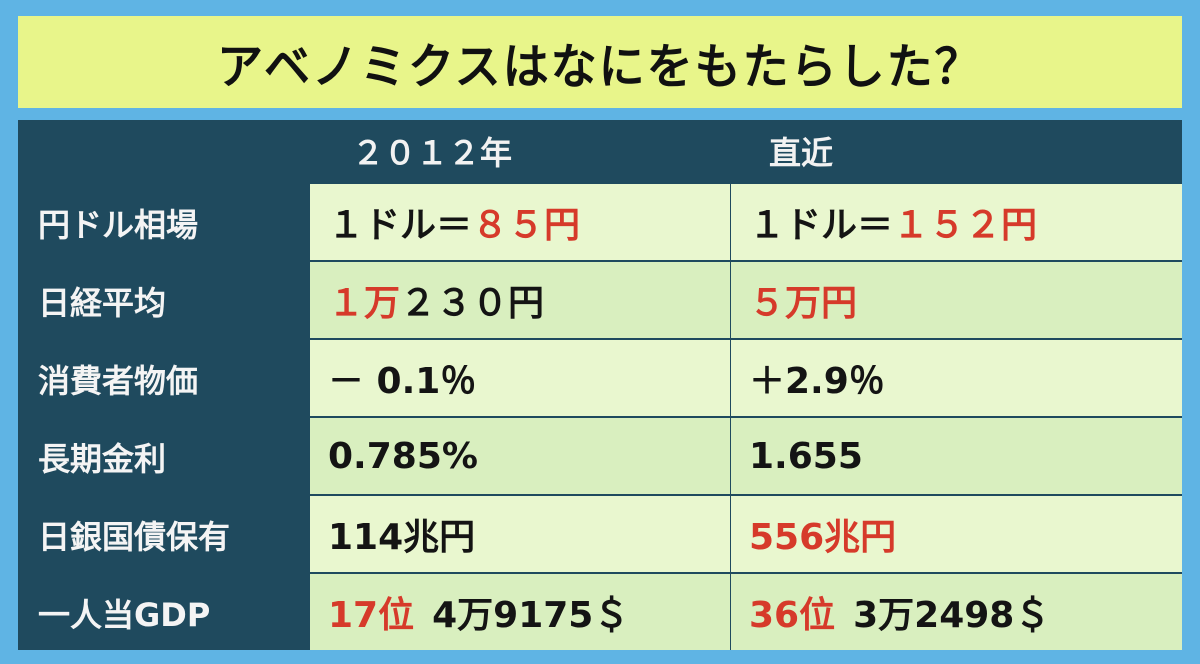 The image size is (1200, 664). I want to click on title-banner: アベノミクスはなにをもたらした？, so click(600, 62).